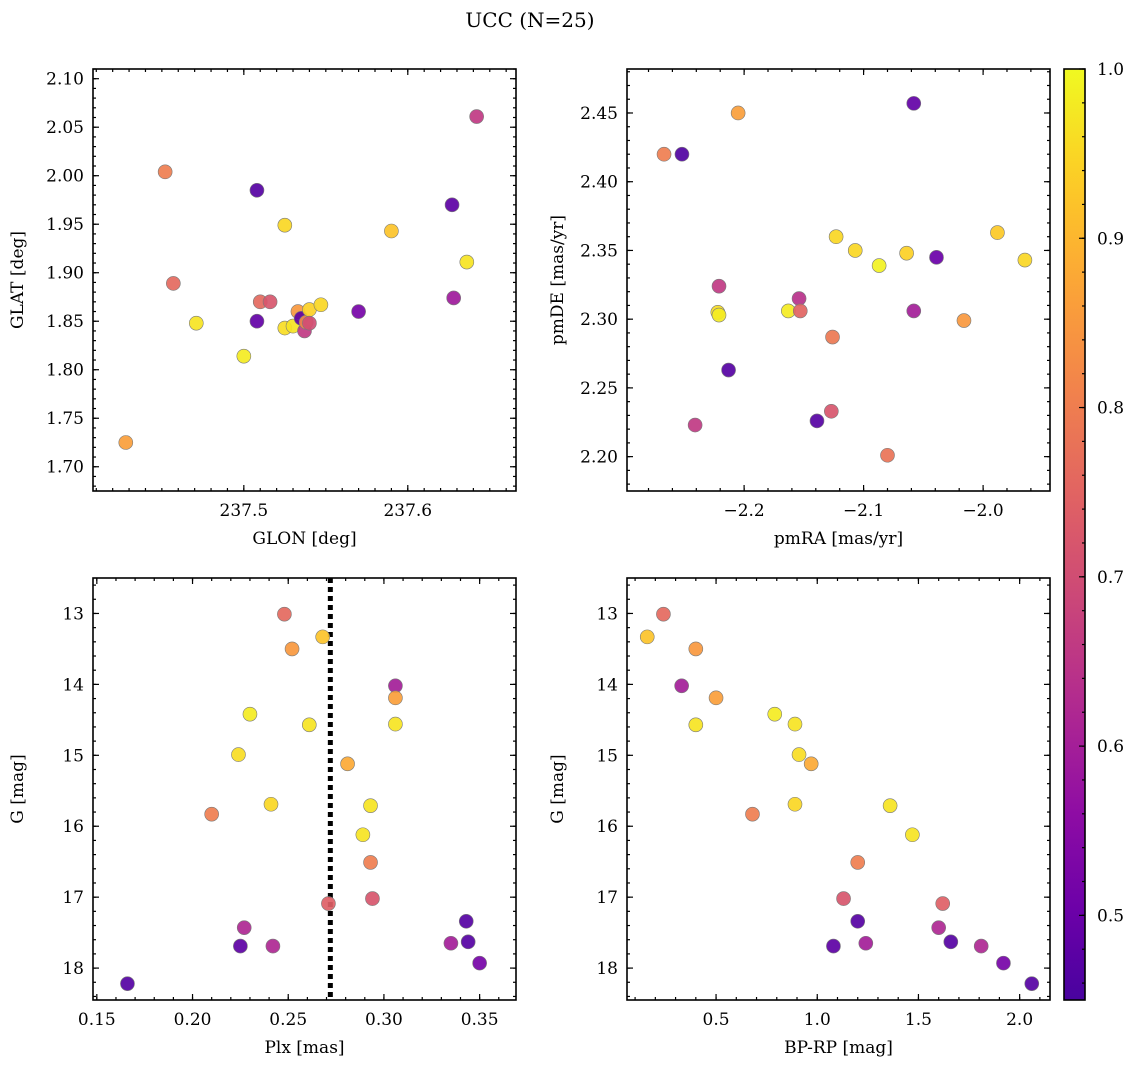  I want to click on y-tick-label: 15, so click(607, 756).